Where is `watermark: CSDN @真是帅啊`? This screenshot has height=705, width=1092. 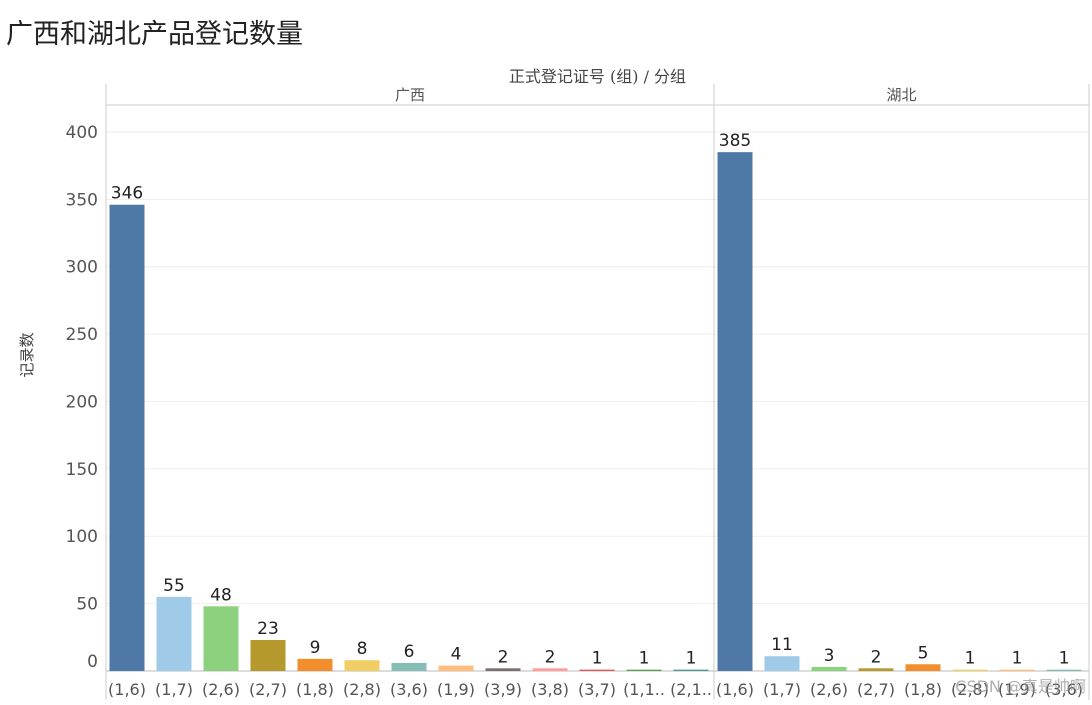 watermark: CSDN @真是帅啊 is located at coordinates (1020, 686).